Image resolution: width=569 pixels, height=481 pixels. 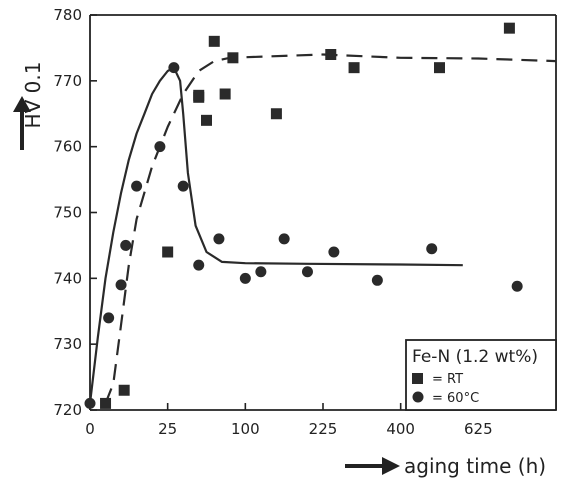 What do you see at coordinates (22, 123) in the screenshot?
I see `up-arrow-icon` at bounding box center [22, 123].